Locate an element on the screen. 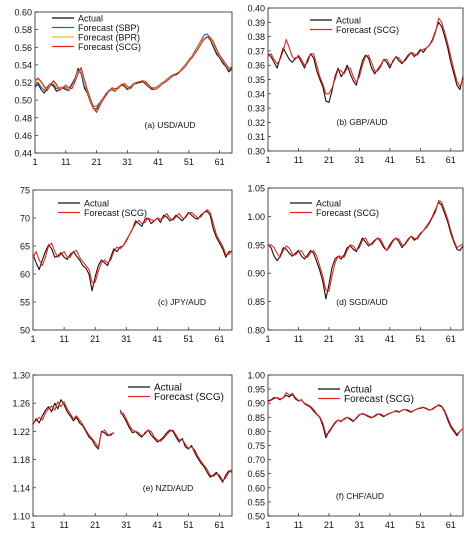 Image resolution: width=474 pixels, height=538 pixels. panel-annotation: (c) JPY/AUD is located at coordinates (182, 302).